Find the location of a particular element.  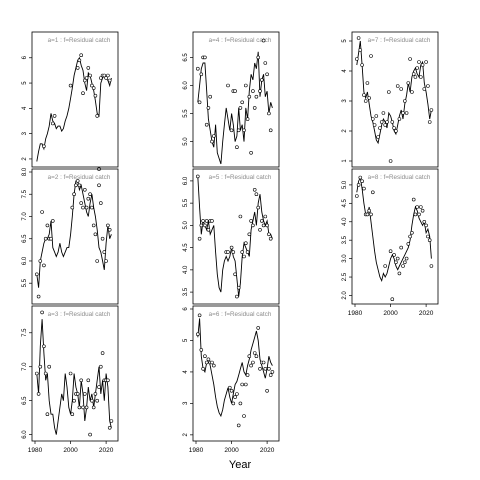

y-tick-label: 3.5 is located at coordinates (345, 239).